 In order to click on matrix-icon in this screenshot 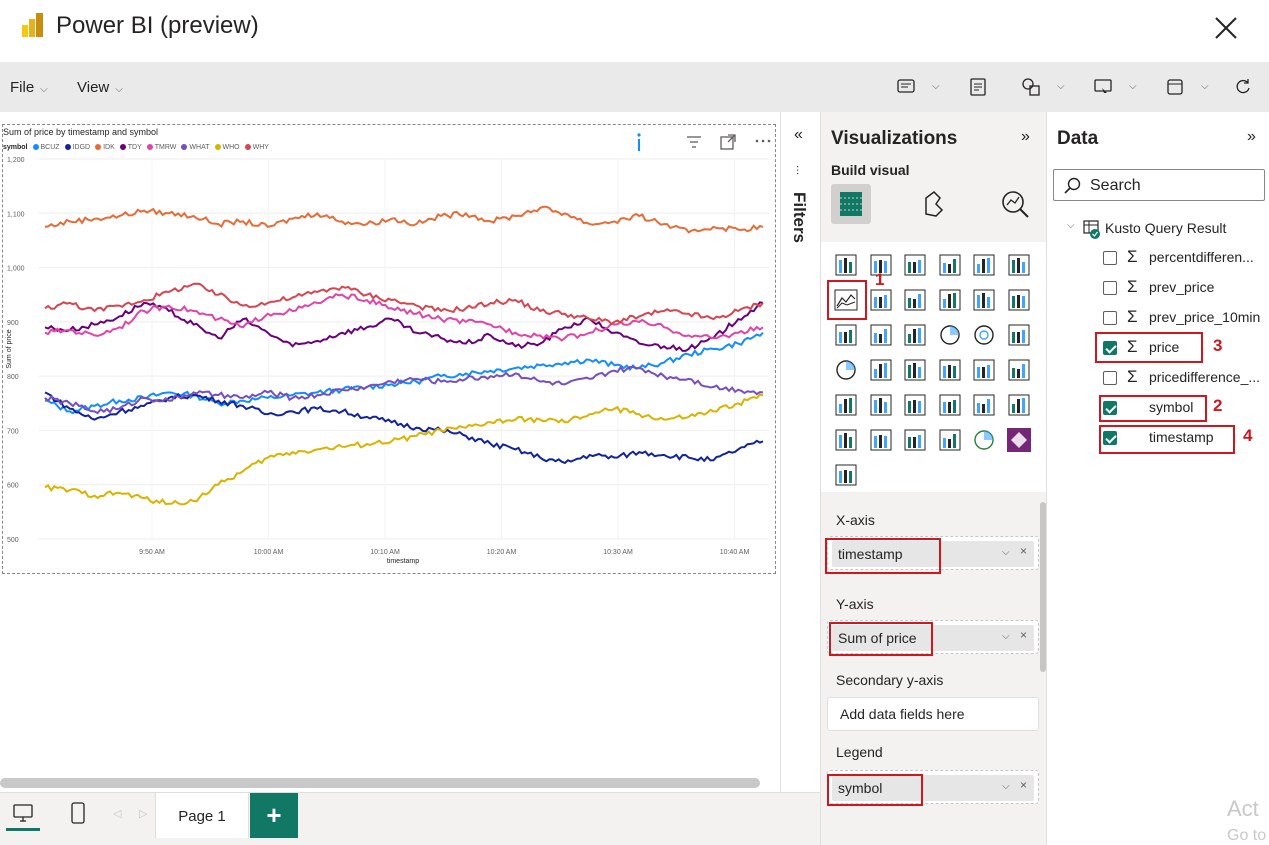, I will do `click(950, 405)`.